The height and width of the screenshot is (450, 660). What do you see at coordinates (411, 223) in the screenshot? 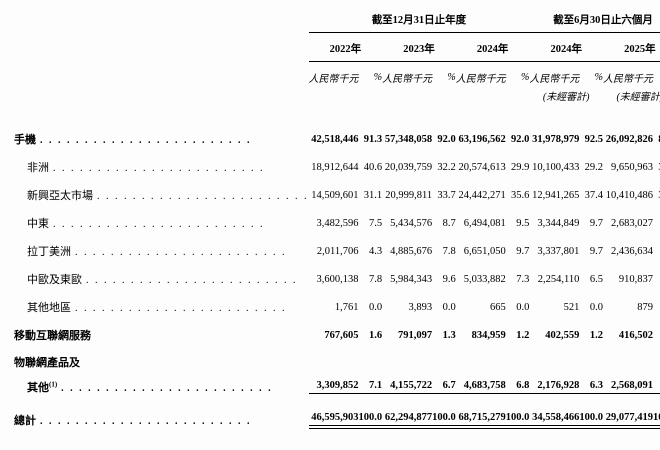
I see `value-cell: 5,434,576` at bounding box center [411, 223].